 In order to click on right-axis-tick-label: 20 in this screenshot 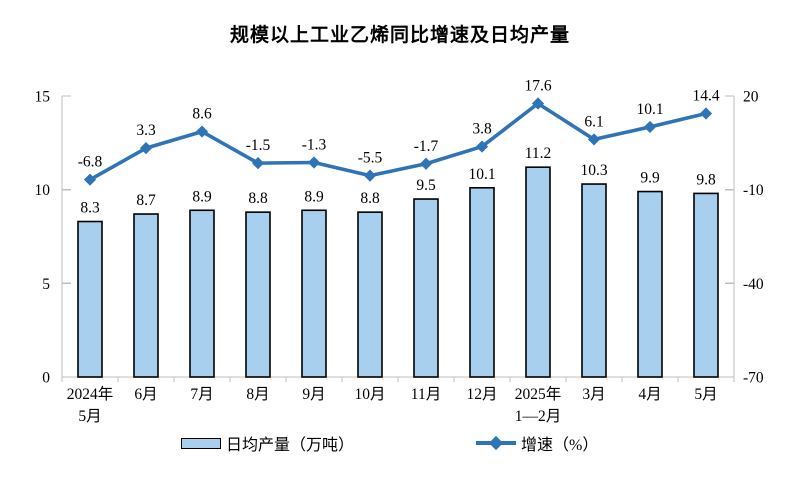, I will do `click(751, 97)`.